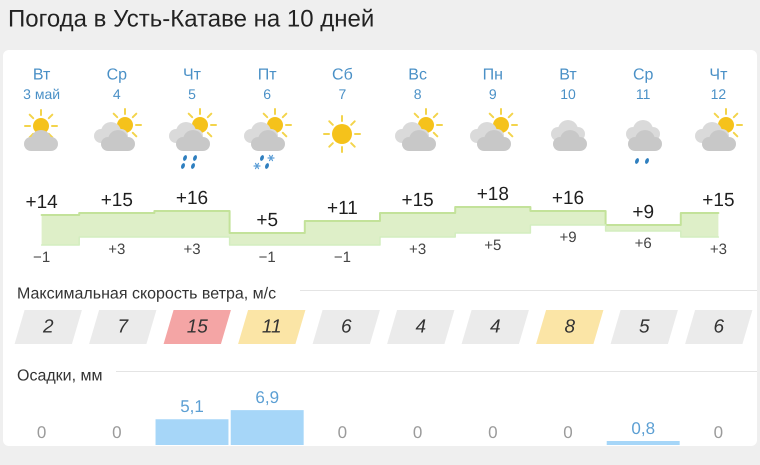  I want to click on x-tick-label: Пн 9, so click(492, 84).